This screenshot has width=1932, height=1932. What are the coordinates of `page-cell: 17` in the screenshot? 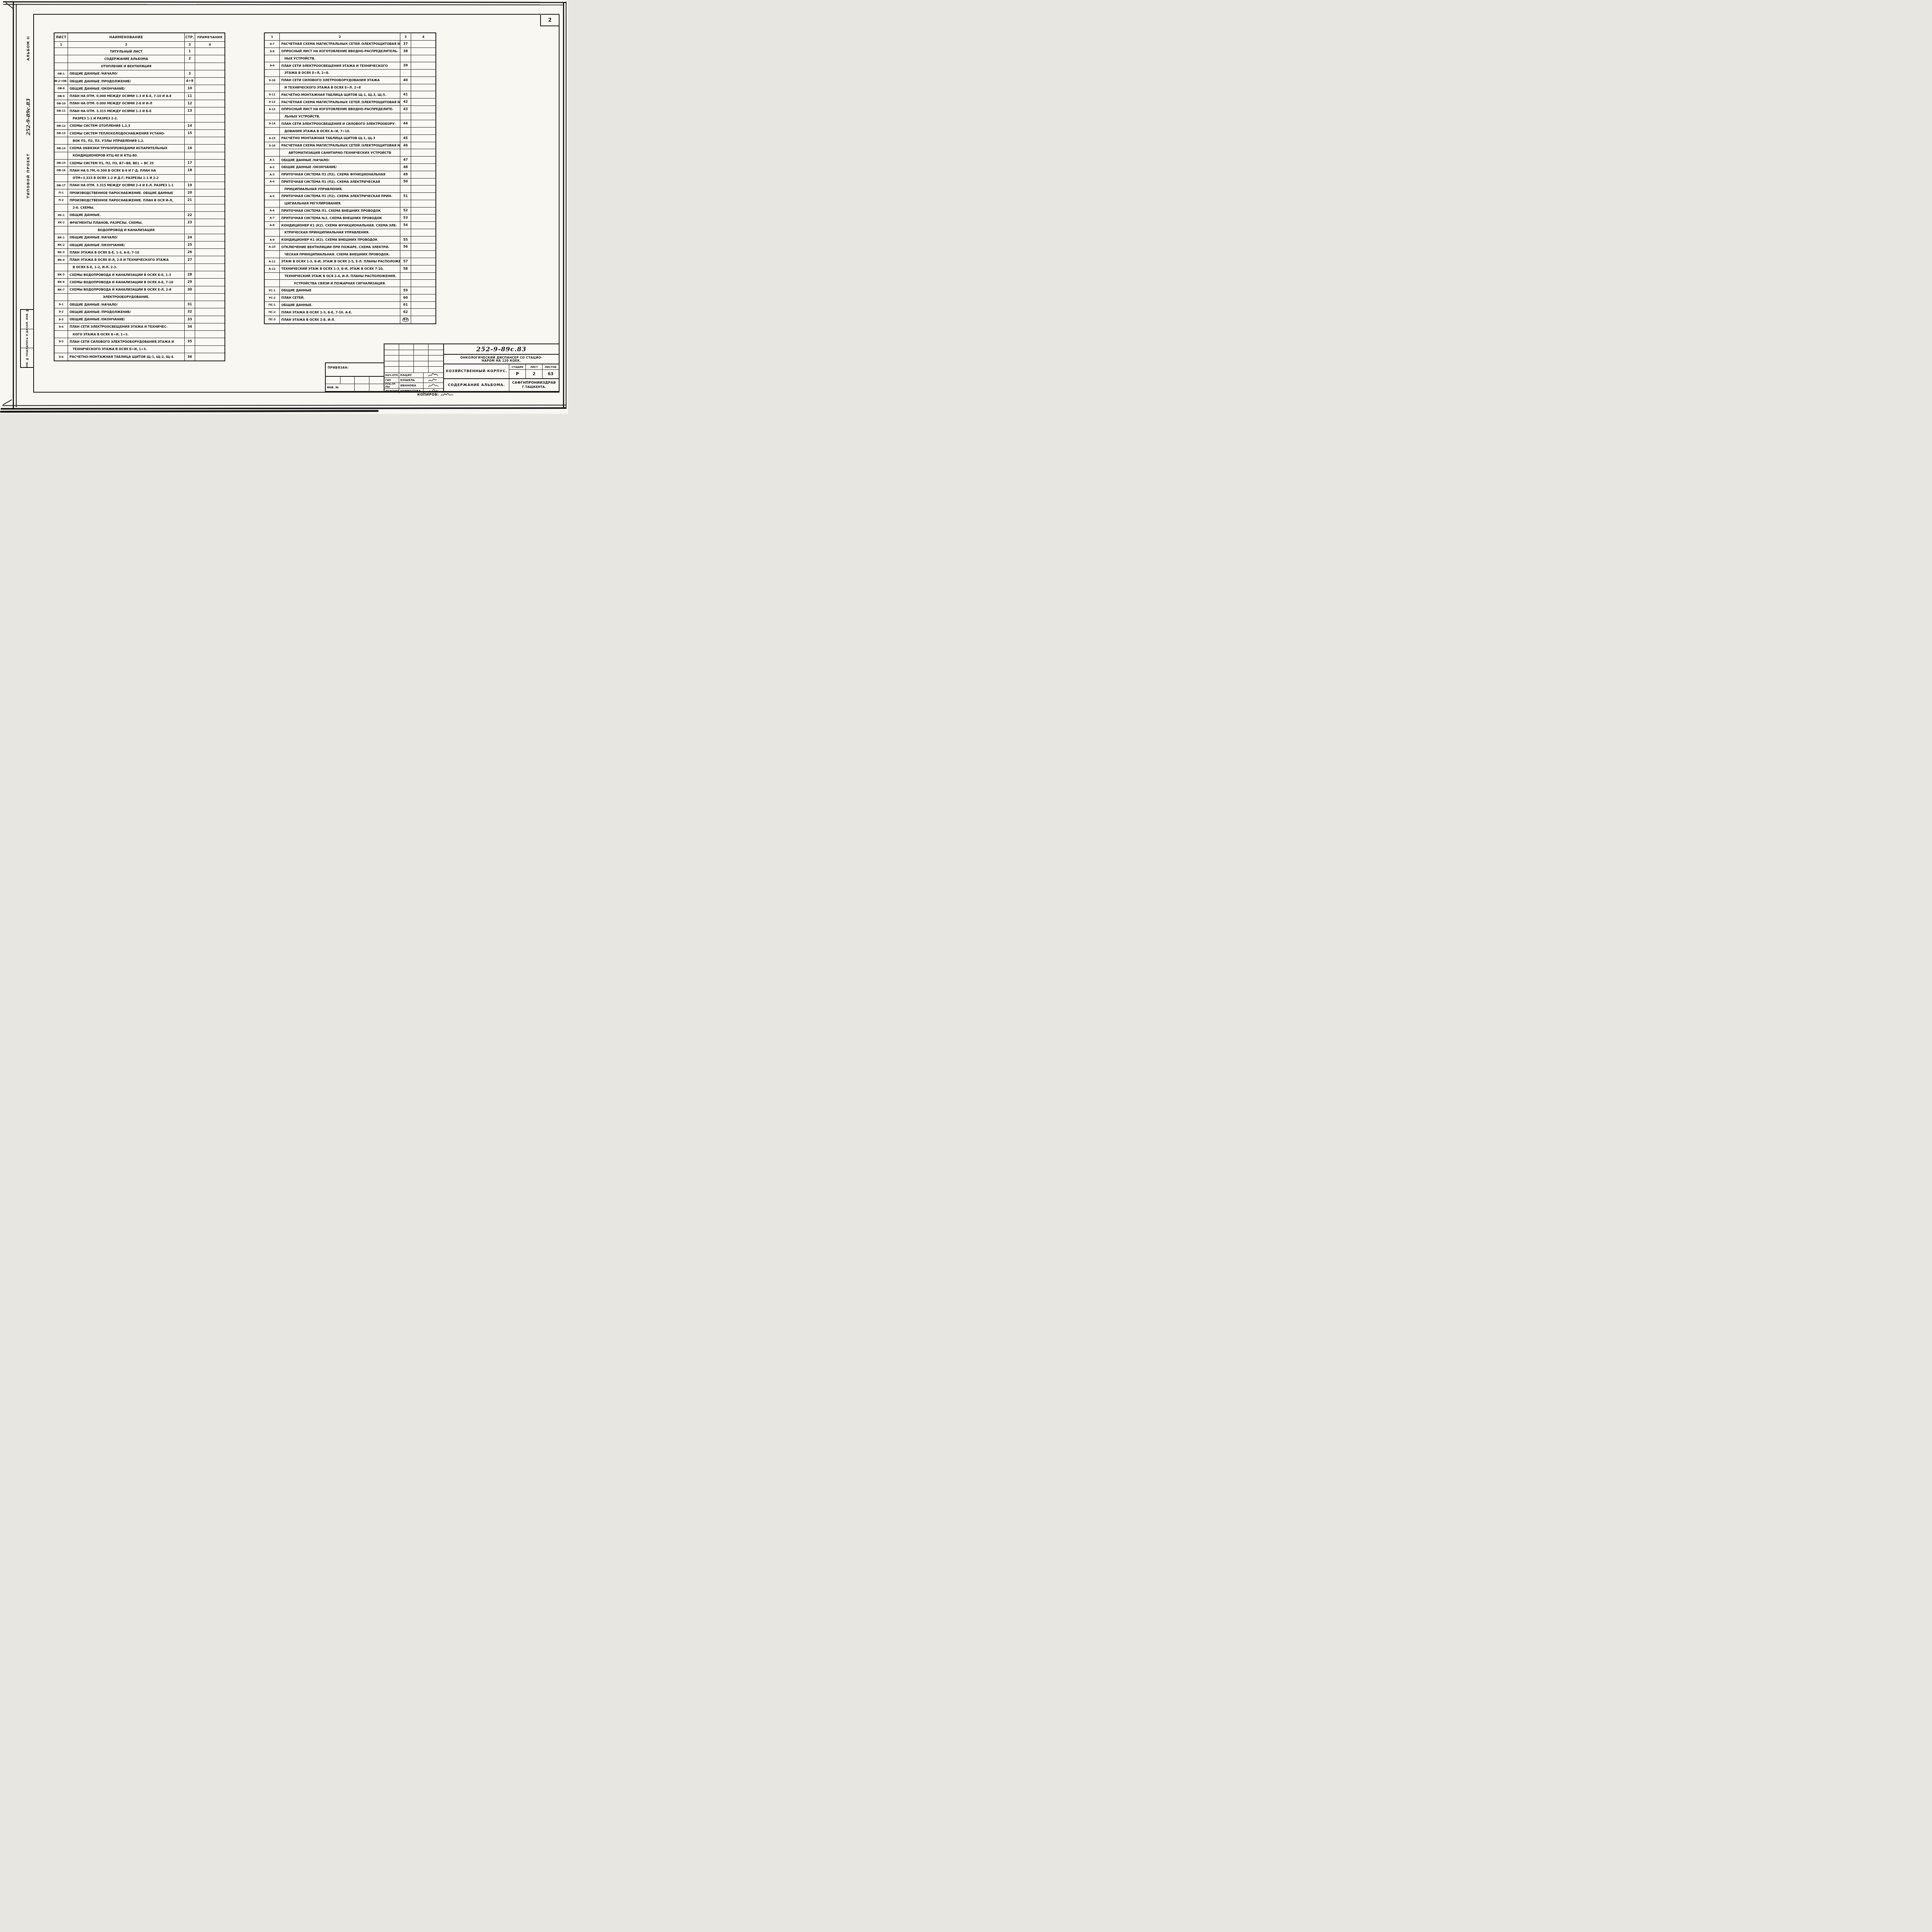 It's located at (190, 163).